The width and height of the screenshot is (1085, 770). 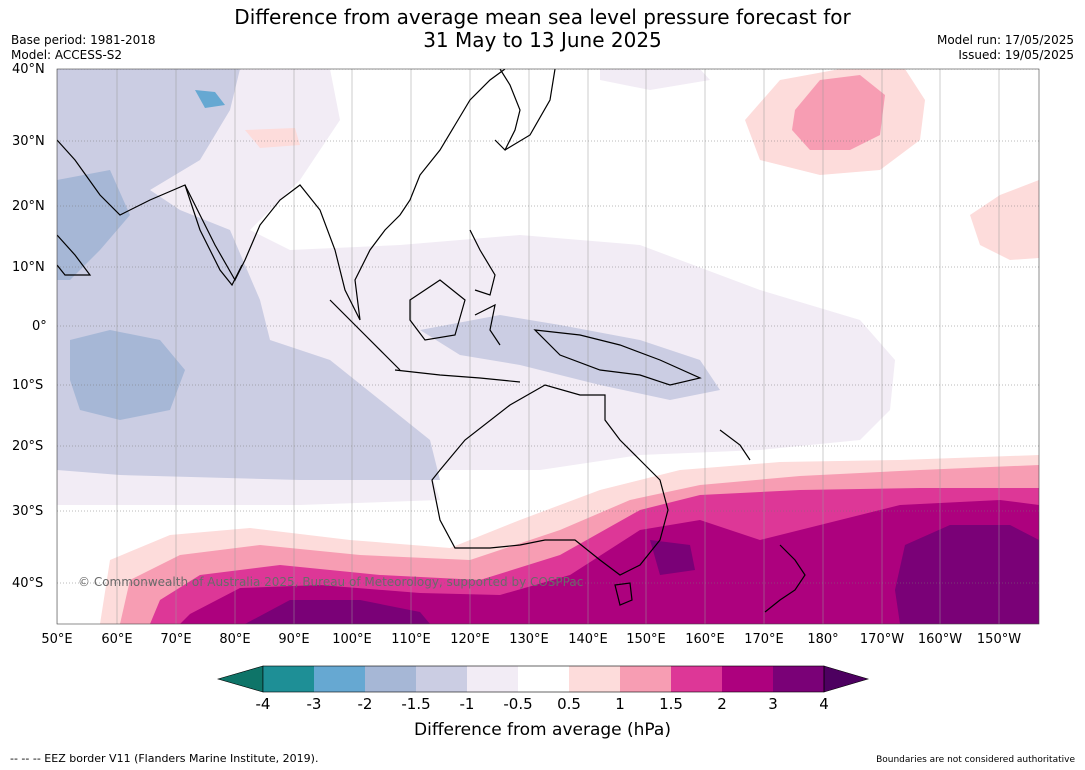 I want to click on colorbar-tick-label: -4, so click(x=263, y=704).